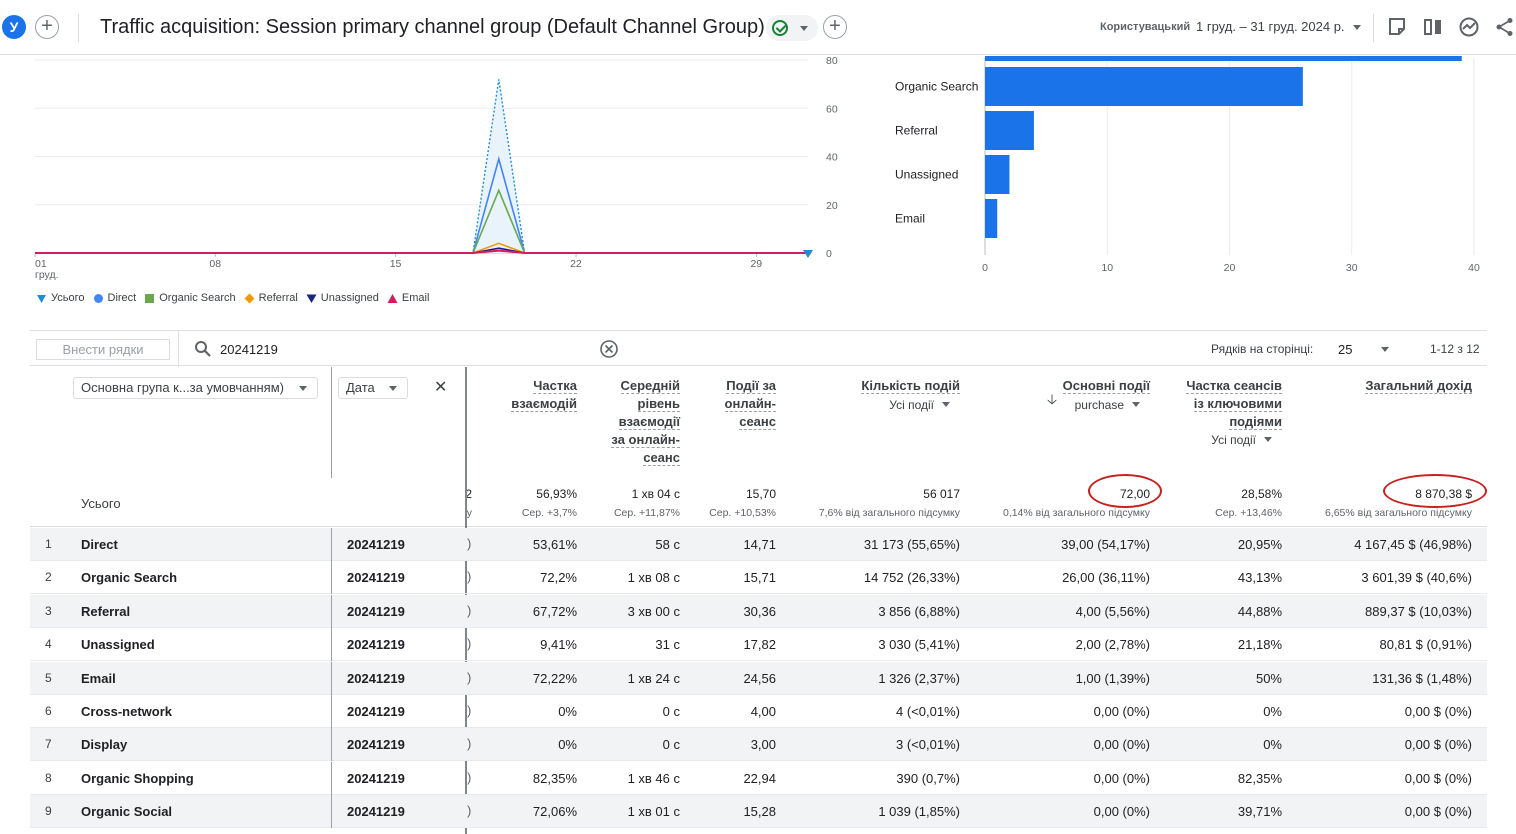 This screenshot has width=1516, height=834. Describe the element at coordinates (48, 677) in the screenshot. I see `row-number: 5` at that location.